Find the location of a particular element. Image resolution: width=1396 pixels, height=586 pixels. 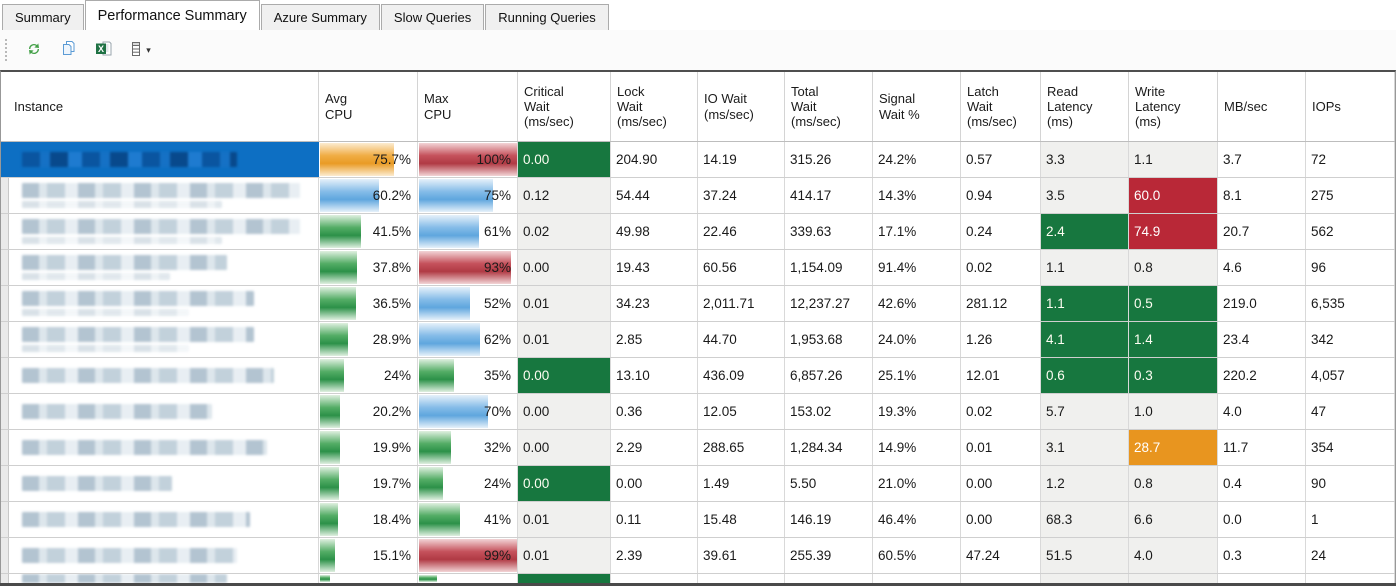

cell-iops: 24 is located at coordinates (1350, 555).